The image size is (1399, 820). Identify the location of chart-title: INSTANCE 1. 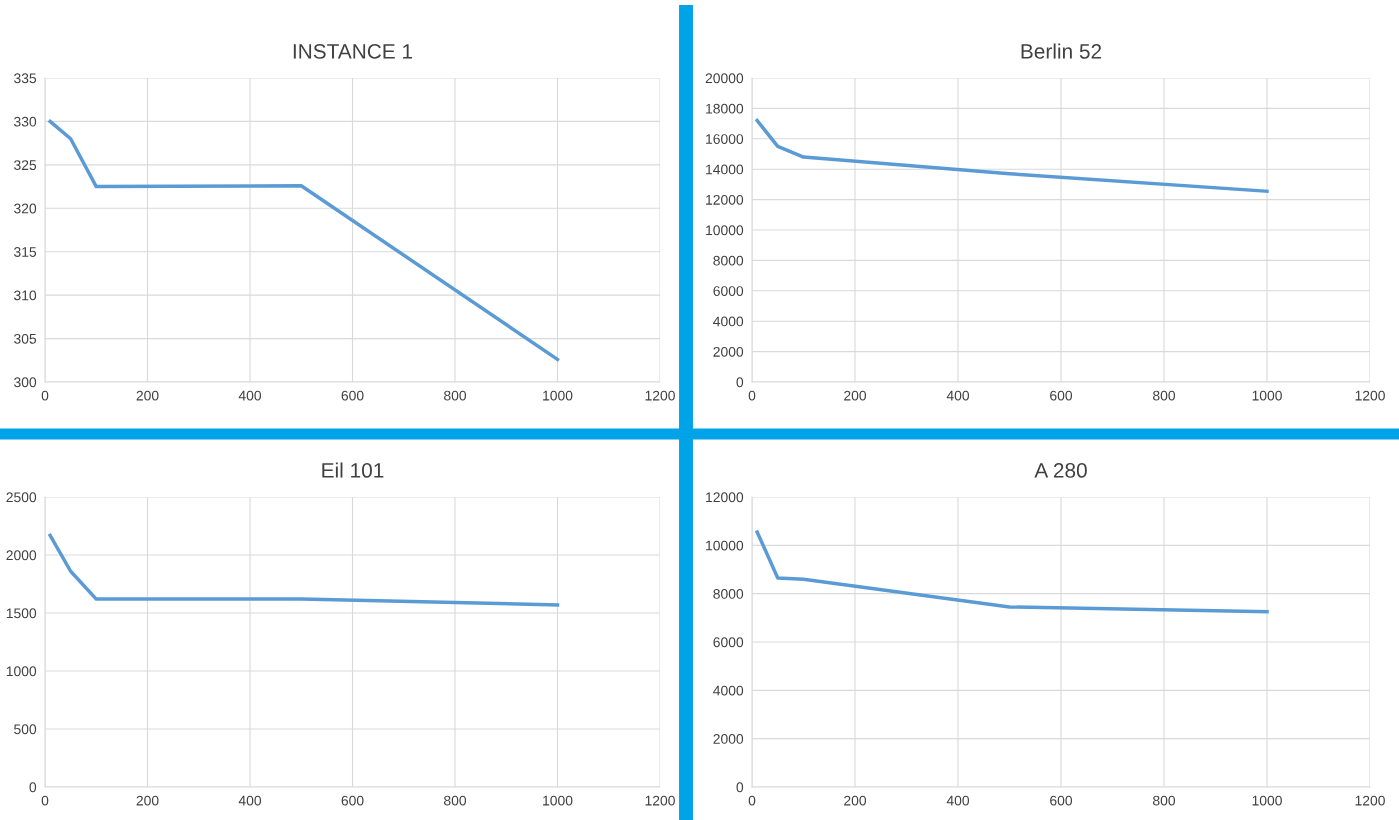
(353, 51).